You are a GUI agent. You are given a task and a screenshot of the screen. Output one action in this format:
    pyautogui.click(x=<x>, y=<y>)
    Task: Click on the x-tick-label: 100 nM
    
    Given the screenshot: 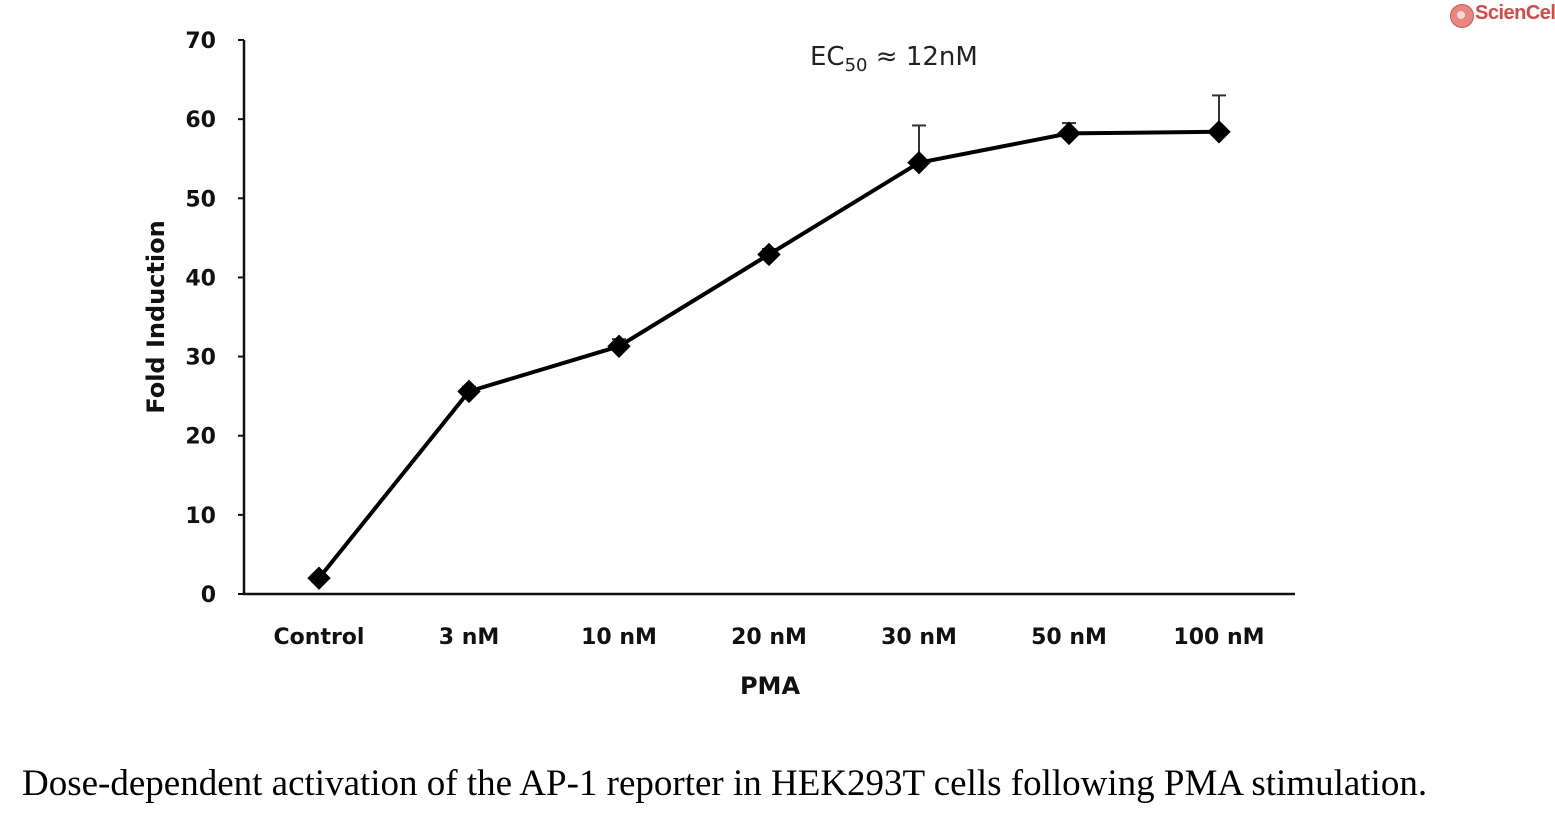 What is the action you would take?
    pyautogui.click(x=1218, y=637)
    